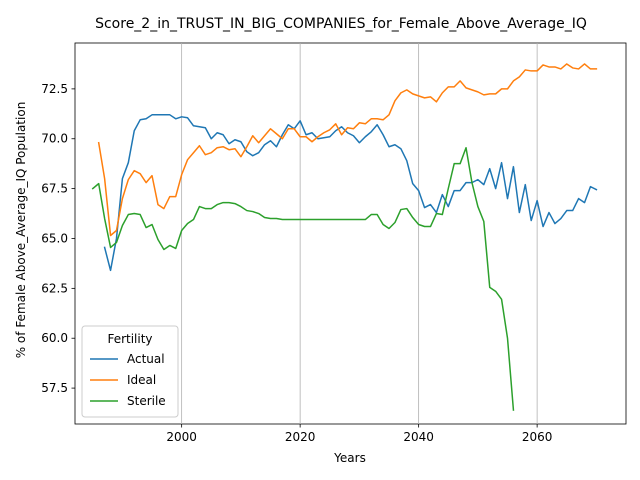 This screenshot has width=640, height=480. What do you see at coordinates (54, 338) in the screenshot?
I see `y-tick-label: 60.0` at bounding box center [54, 338].